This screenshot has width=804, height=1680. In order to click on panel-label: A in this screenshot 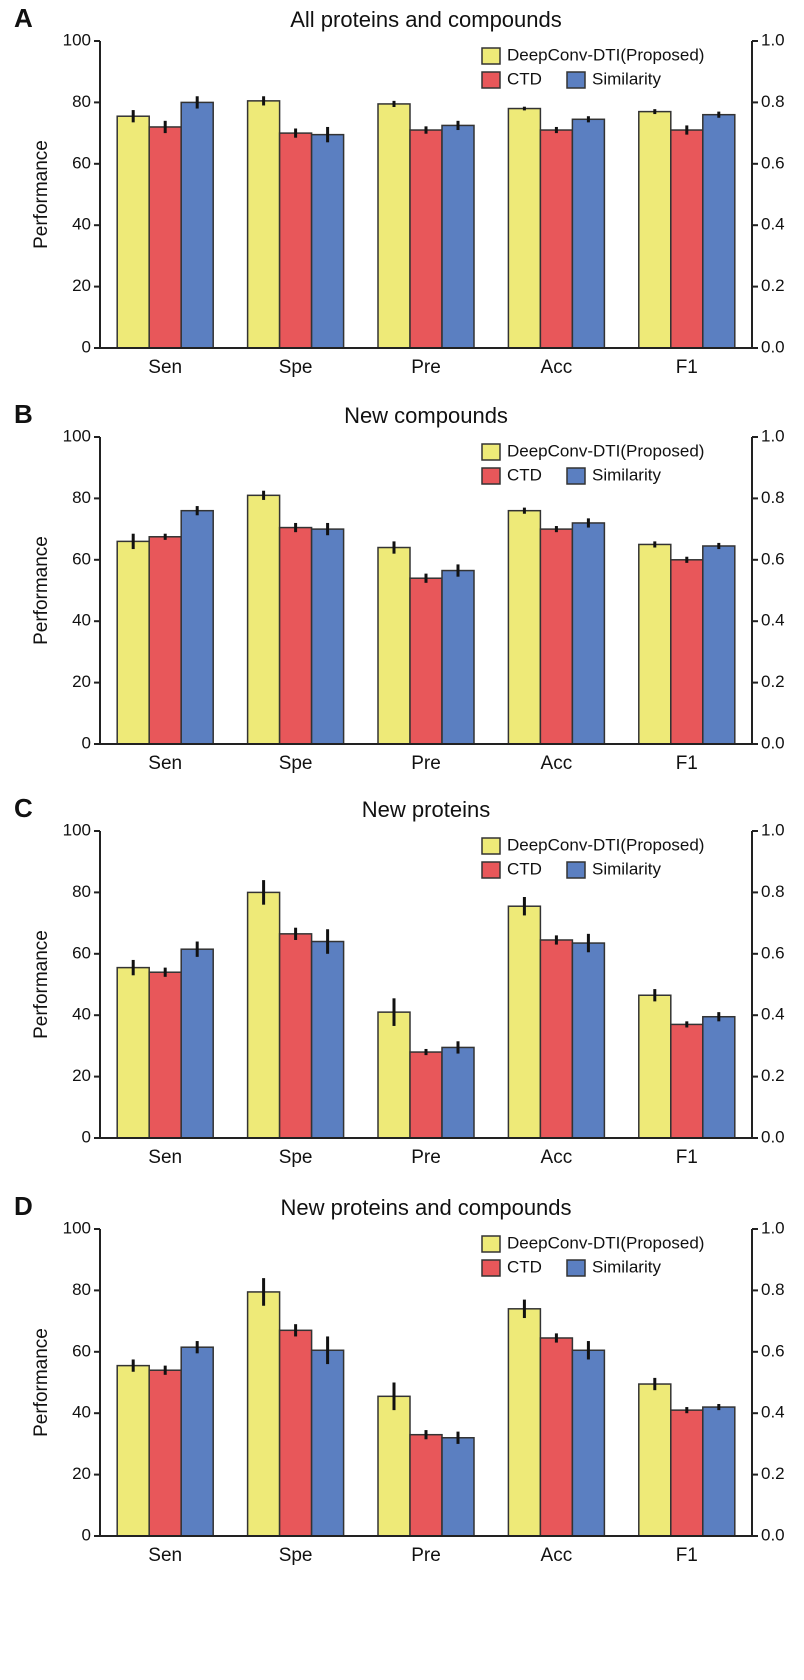, I will do `click(23, 18)`.